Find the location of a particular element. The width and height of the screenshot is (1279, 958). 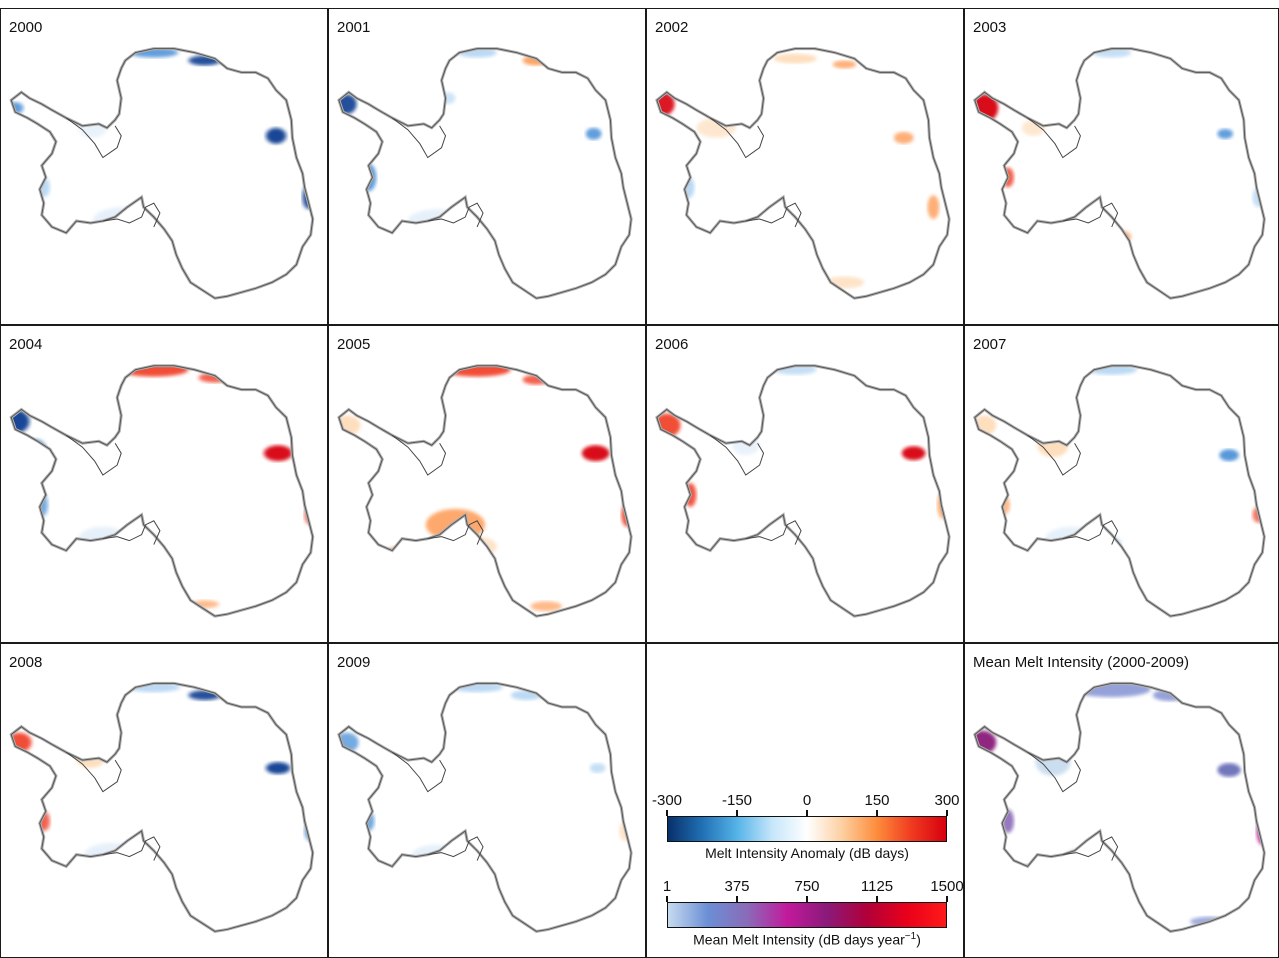

legend-title-suffix: ) is located at coordinates (918, 939).